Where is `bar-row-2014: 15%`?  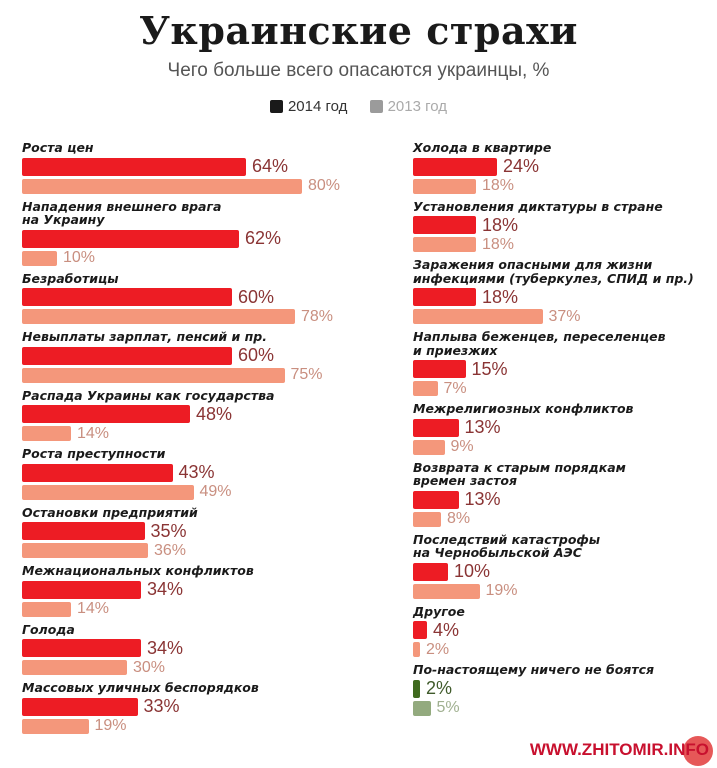 bar-row-2014: 15% is located at coordinates (563, 368).